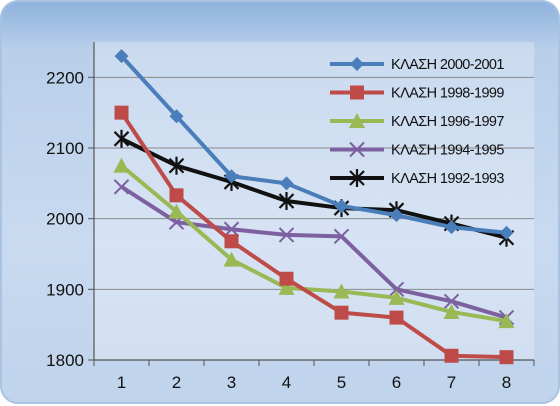 Image resolution: width=560 pixels, height=406 pixels. Describe the element at coordinates (447, 151) in the screenshot. I see `legend-label: ΚΛΑΣΗ 1994-1995` at that location.